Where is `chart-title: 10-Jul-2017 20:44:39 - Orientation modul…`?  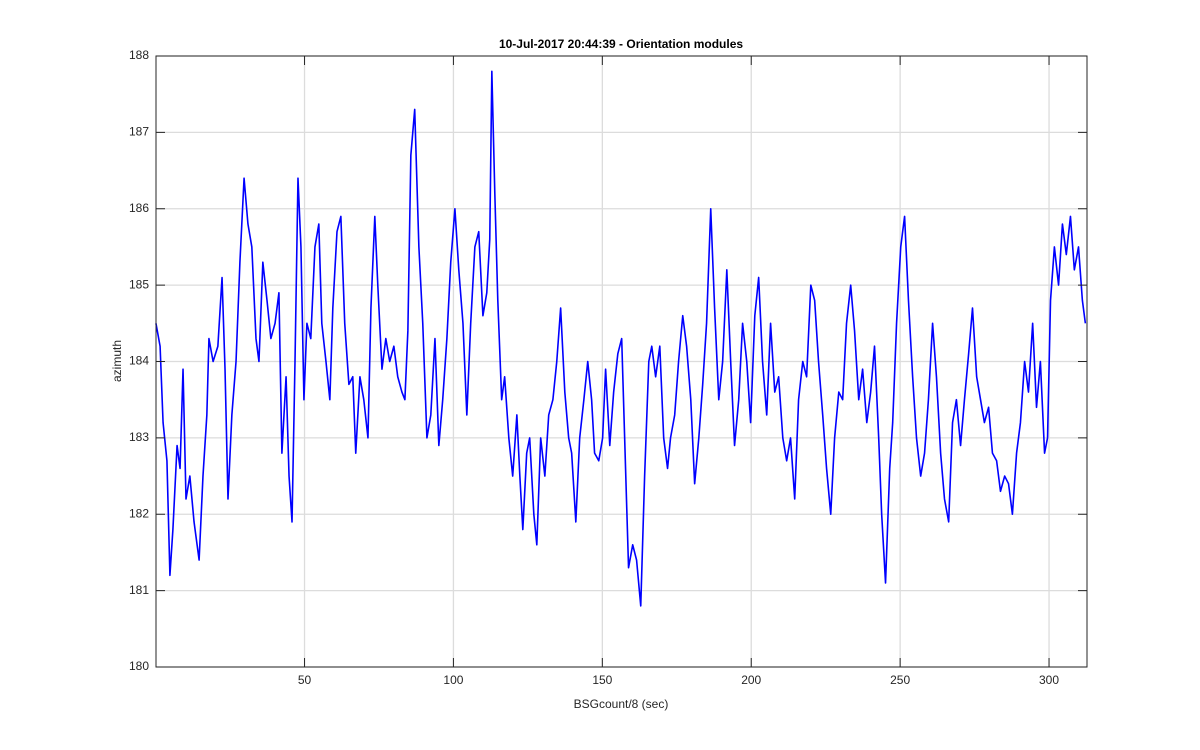 chart-title: 10-Jul-2017 20:44:39 - Orientation modul… is located at coordinates (621, 44).